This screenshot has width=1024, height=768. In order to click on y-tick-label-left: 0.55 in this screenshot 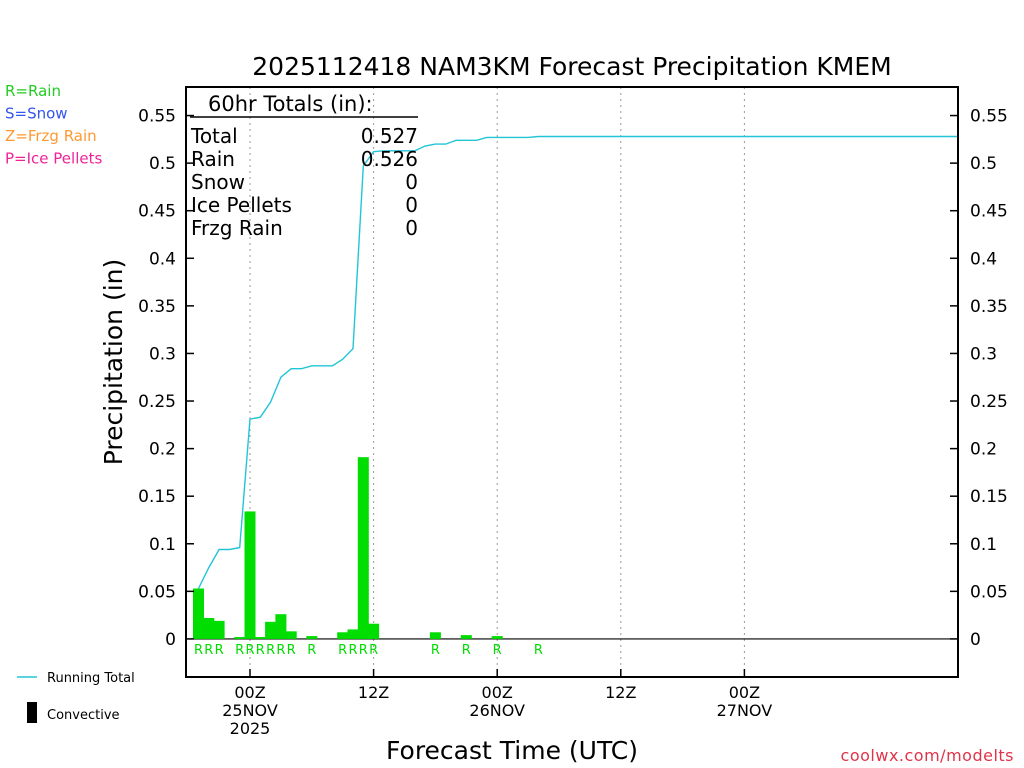, I will do `click(157, 117)`.